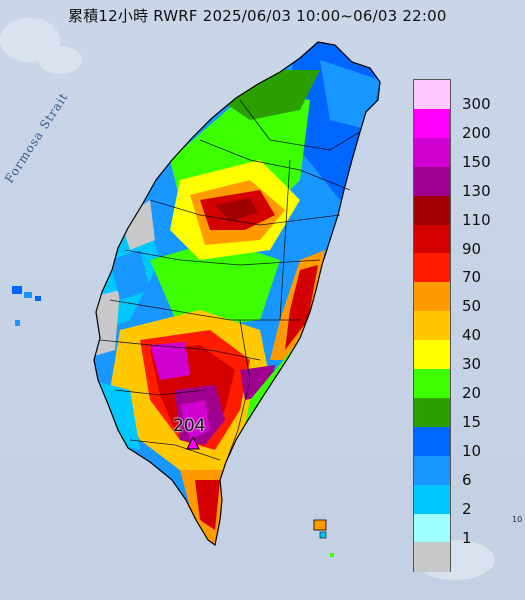 This screenshot has height=600, width=525. What do you see at coordinates (467, 479) in the screenshot?
I see `legend-label: 6` at bounding box center [467, 479].